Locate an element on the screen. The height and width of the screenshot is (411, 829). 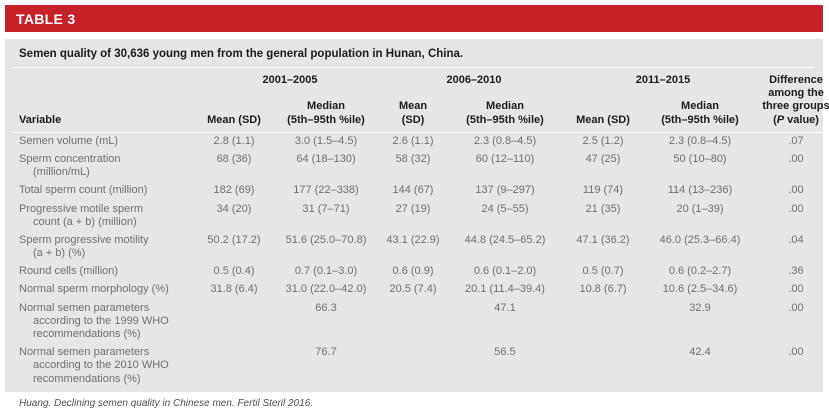
value-cell: 137 (9–297) is located at coordinates (505, 190).